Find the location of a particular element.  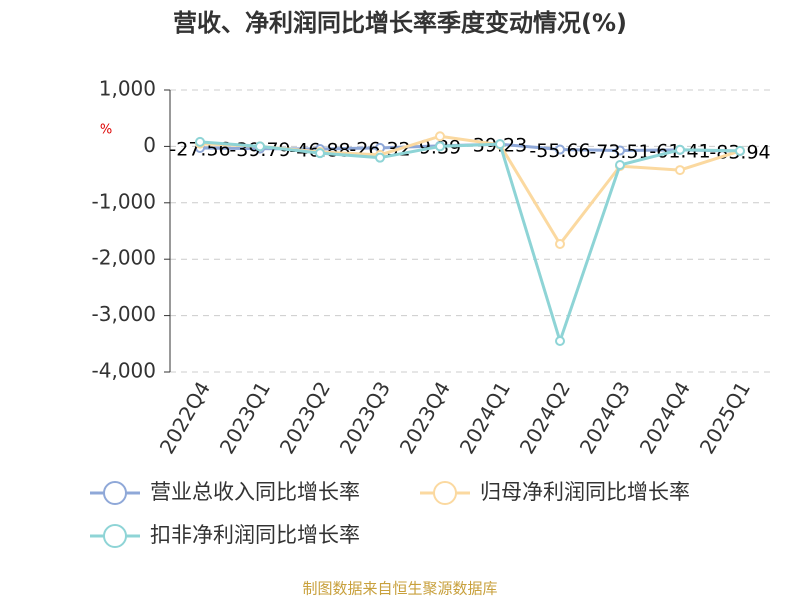

y-tick-label: -1,000 is located at coordinates (124, 201).